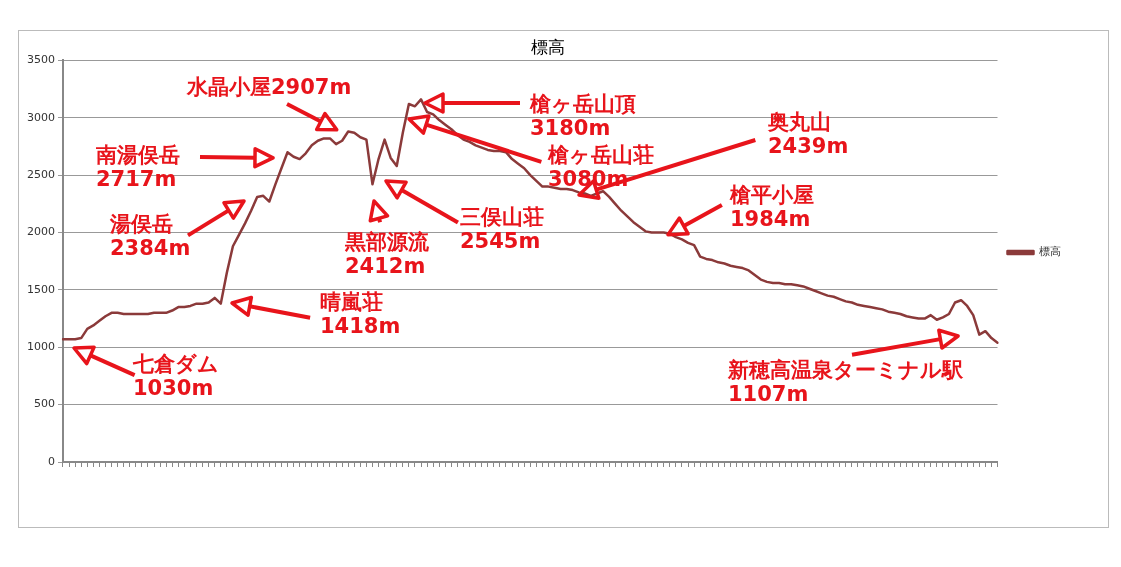 This screenshot has width=1121, height=567. What do you see at coordinates (772, 207) in the screenshot?
I see `annotation: 槍平小屋 1984m` at bounding box center [772, 207].